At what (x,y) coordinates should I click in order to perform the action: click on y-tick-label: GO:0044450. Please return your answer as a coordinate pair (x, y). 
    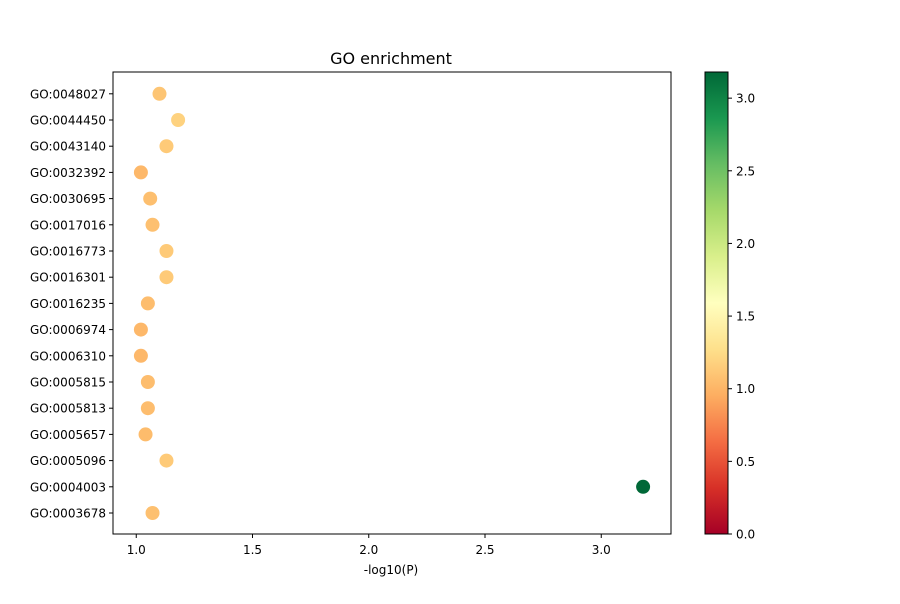
    Looking at the image, I should click on (68, 121).